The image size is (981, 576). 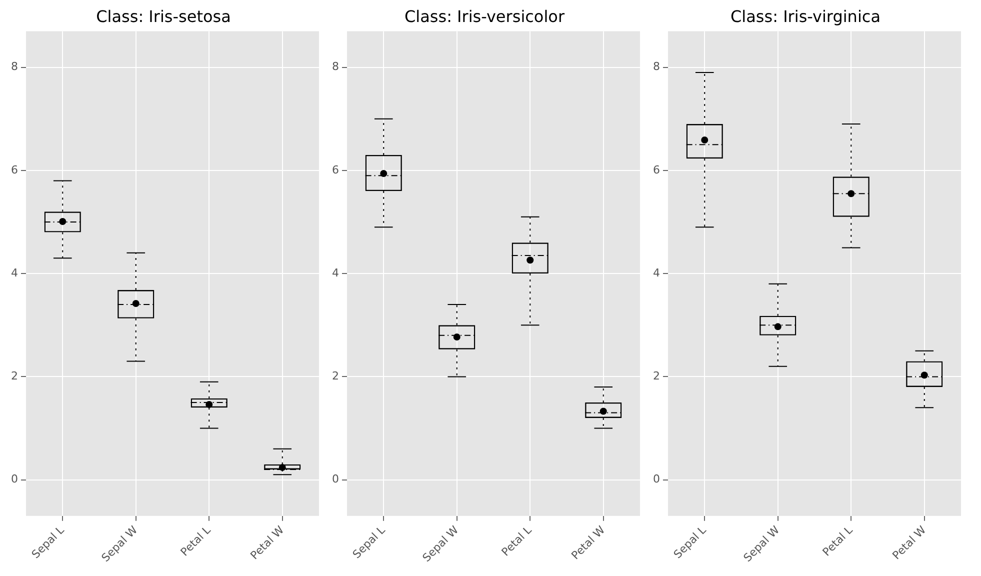 What do you see at coordinates (163, 16) in the screenshot?
I see `chart-title: Class: Iris-setosa` at bounding box center [163, 16].